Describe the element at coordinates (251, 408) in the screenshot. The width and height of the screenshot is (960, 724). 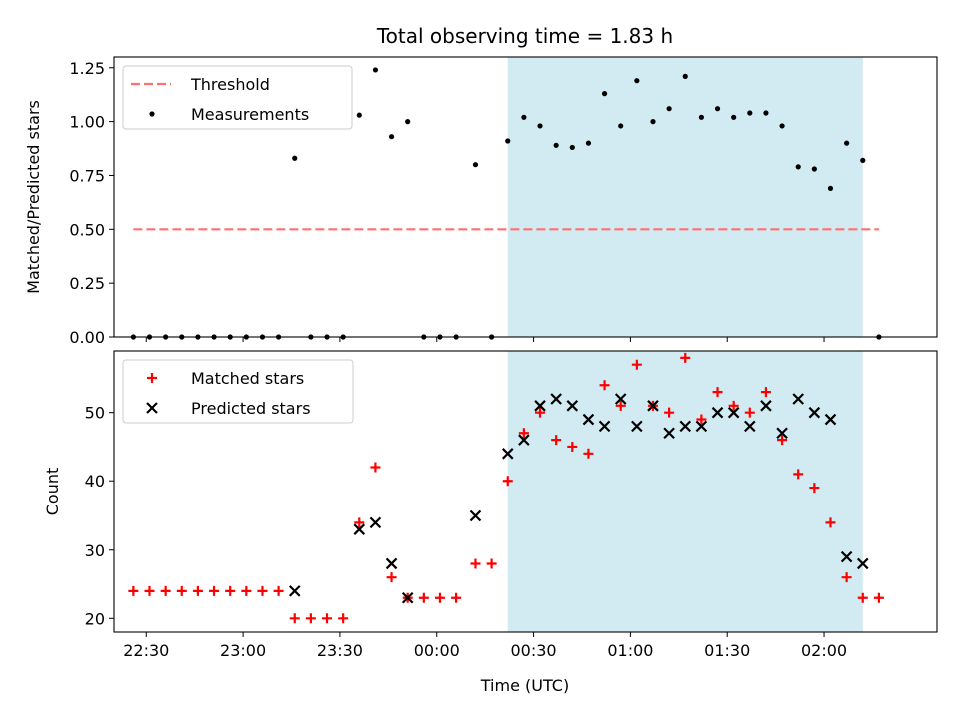
I see `legend-label: Predicted stars` at that location.